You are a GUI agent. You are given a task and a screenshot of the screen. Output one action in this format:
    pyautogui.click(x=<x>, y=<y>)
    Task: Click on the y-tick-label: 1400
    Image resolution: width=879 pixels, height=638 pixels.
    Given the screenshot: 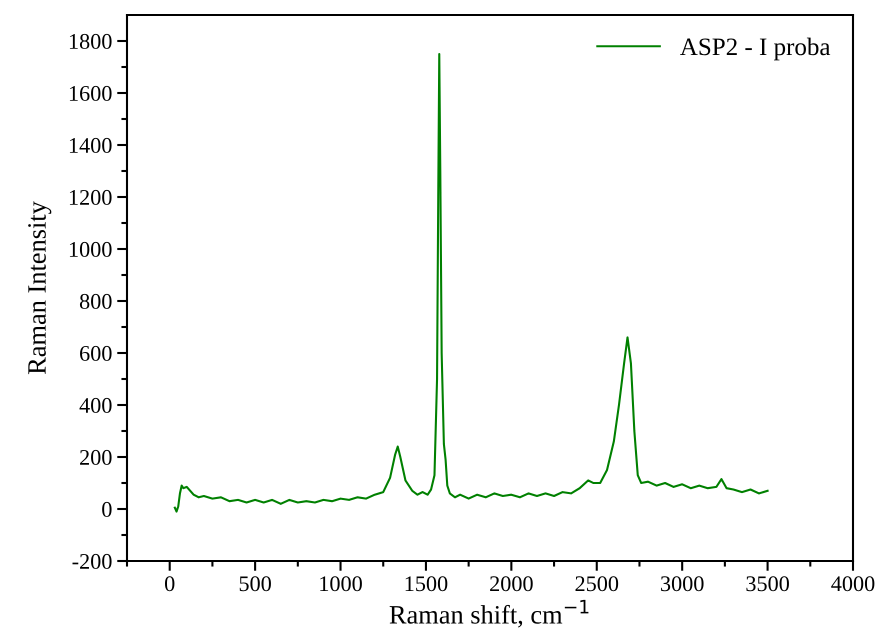 What is the action you would take?
    pyautogui.click(x=91, y=145)
    